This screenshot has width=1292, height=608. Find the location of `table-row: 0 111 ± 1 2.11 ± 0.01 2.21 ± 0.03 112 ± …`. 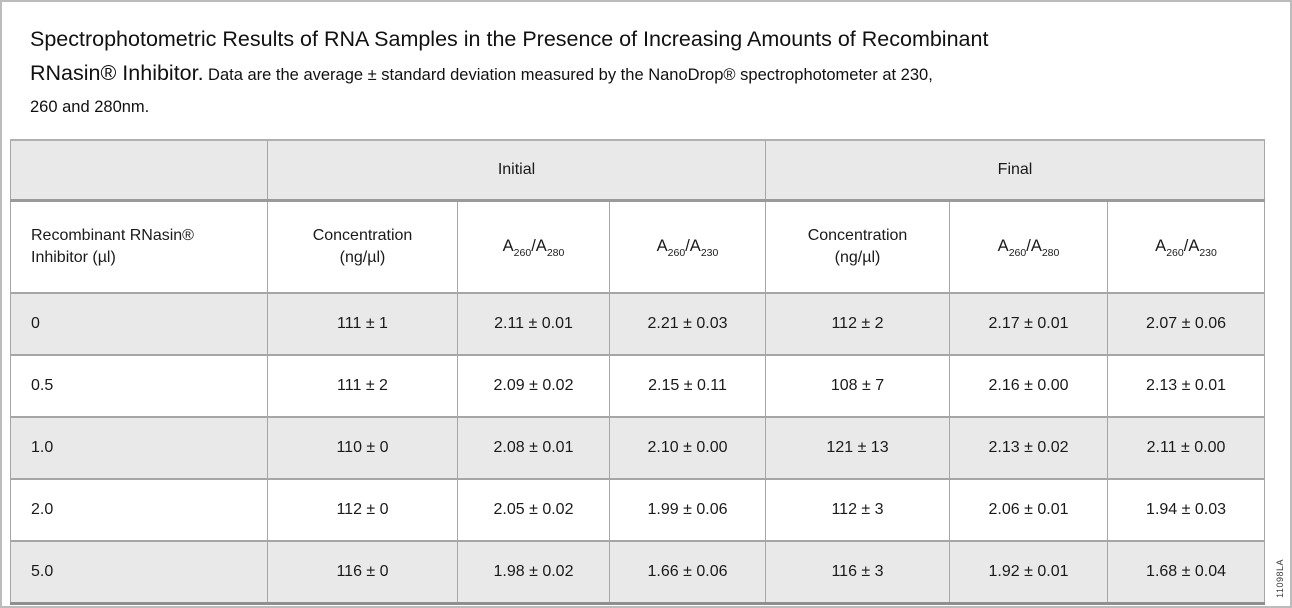

table-row: 0 111 ± 1 2.11 ± 0.01 2.21 ± 0.03 112 ± … is located at coordinates (638, 324).